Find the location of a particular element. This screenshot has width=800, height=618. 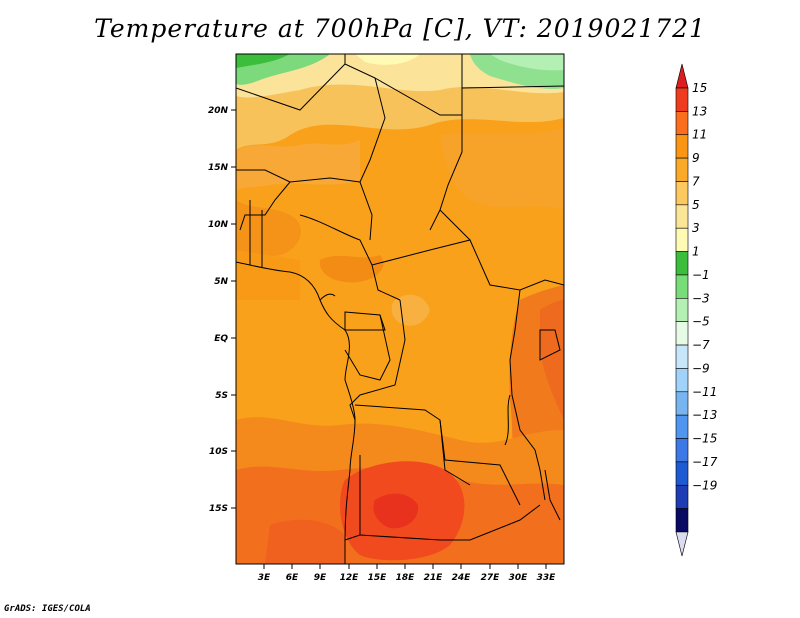

atlantic-coast is located at coordinates (296, 412).